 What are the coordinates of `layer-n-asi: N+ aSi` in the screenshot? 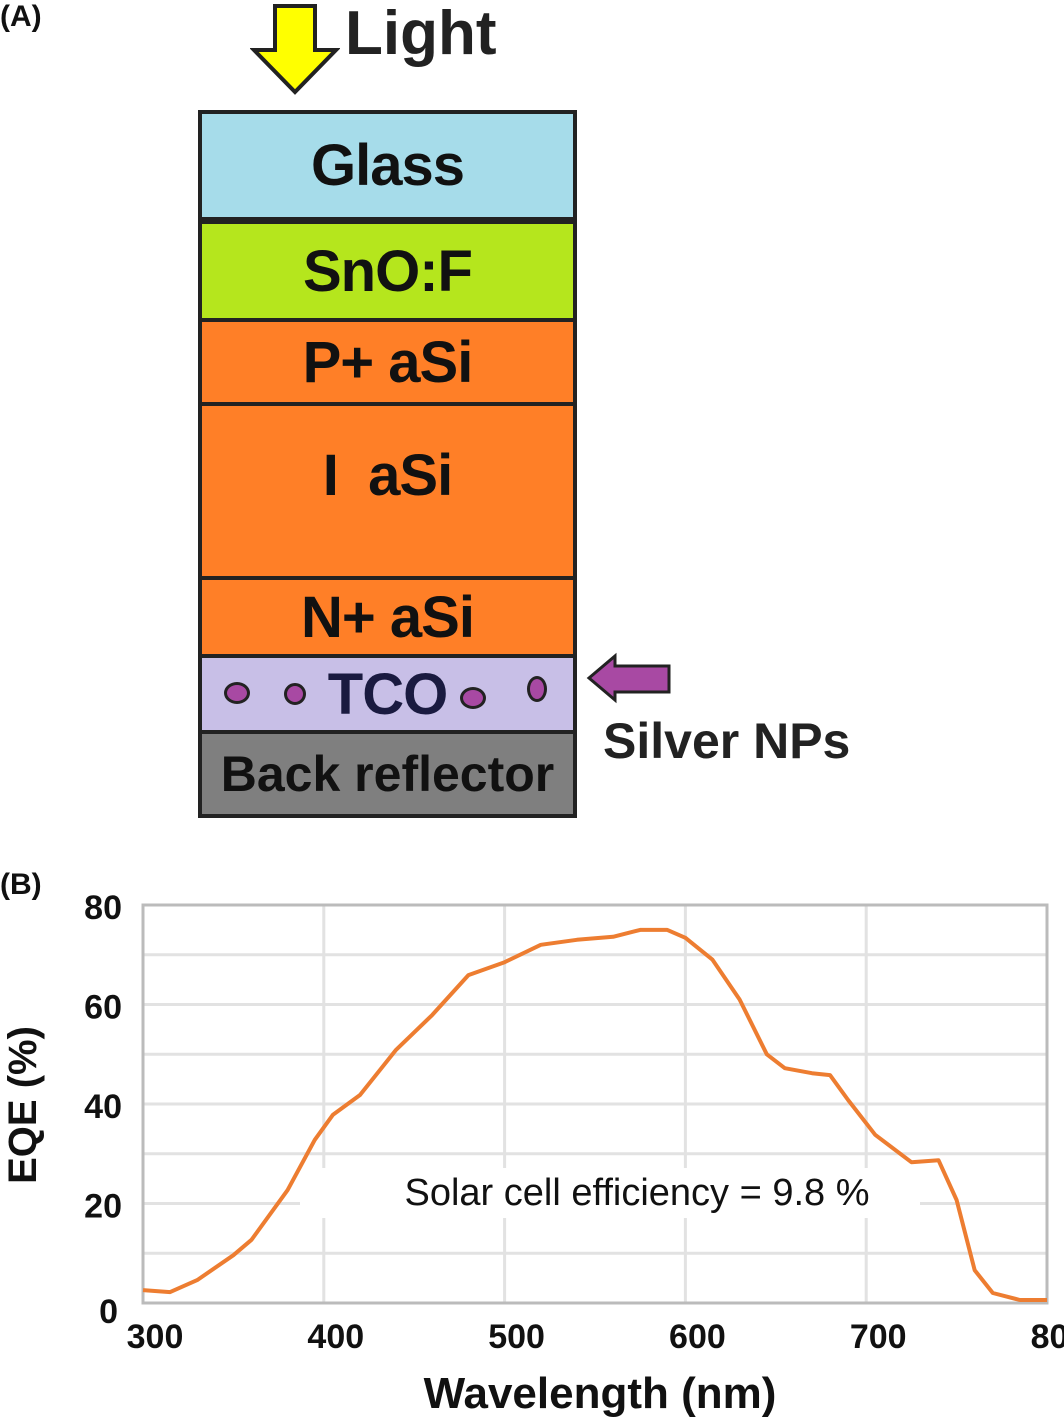 It's located at (387, 617).